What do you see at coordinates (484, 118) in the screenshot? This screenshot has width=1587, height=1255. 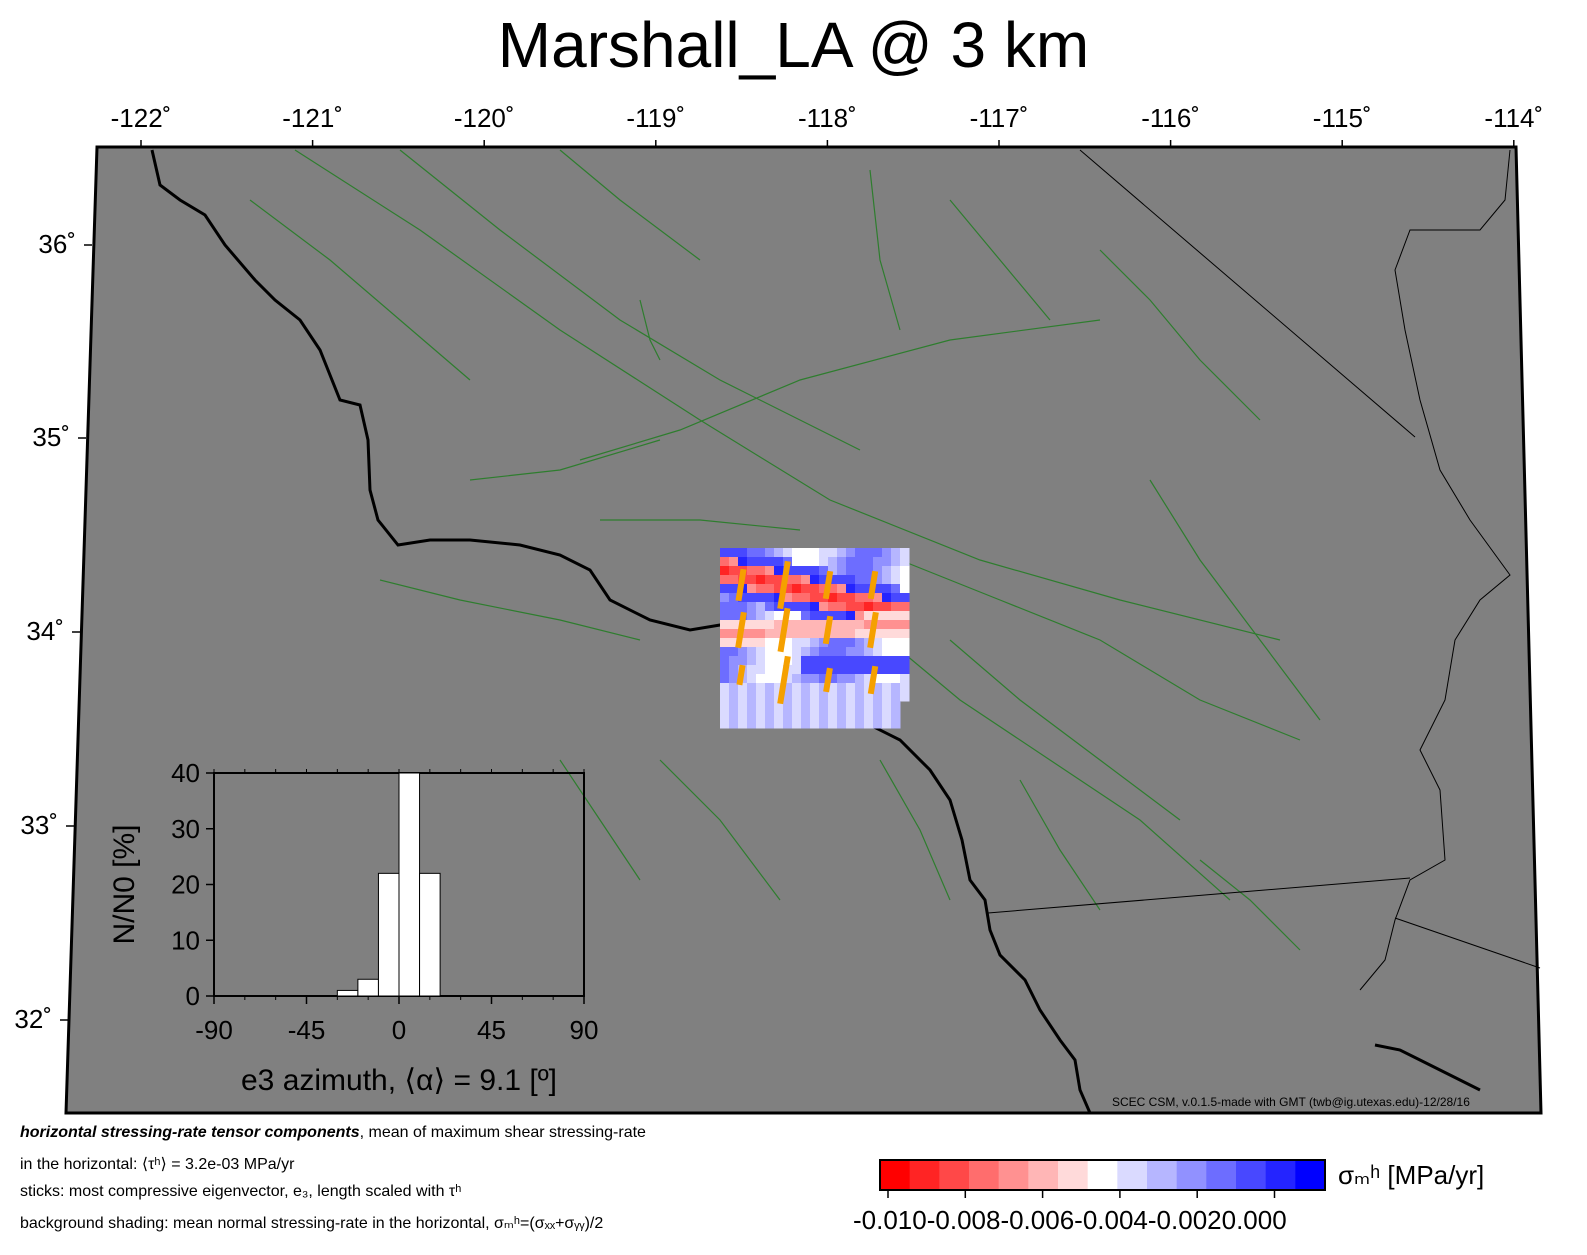 I see `lon-tick-label: -120˚` at bounding box center [484, 118].